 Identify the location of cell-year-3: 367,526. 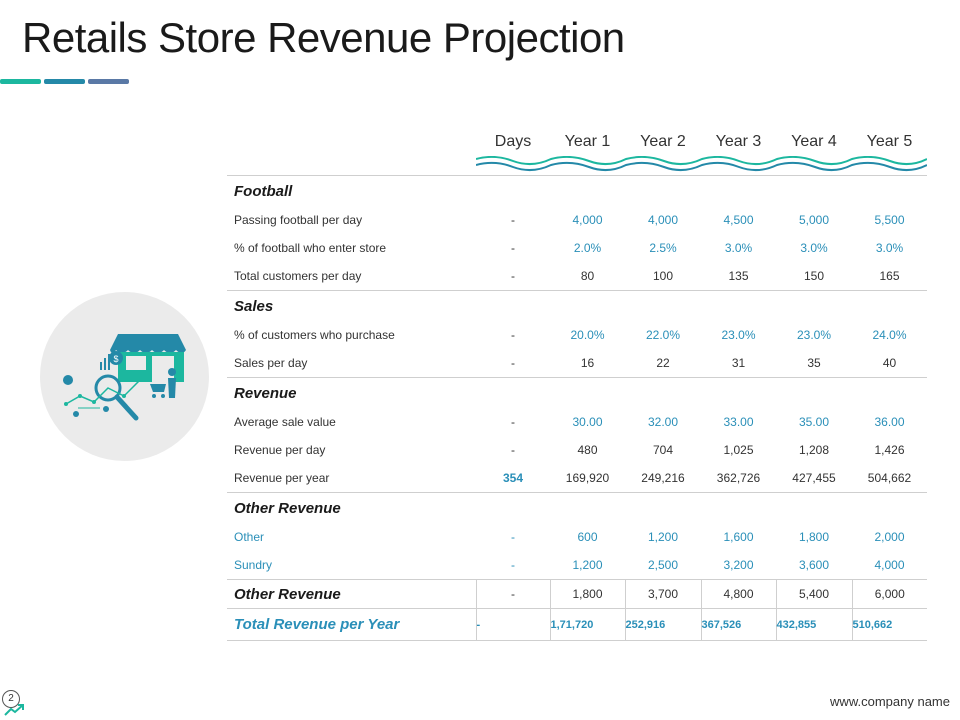
(738, 624).